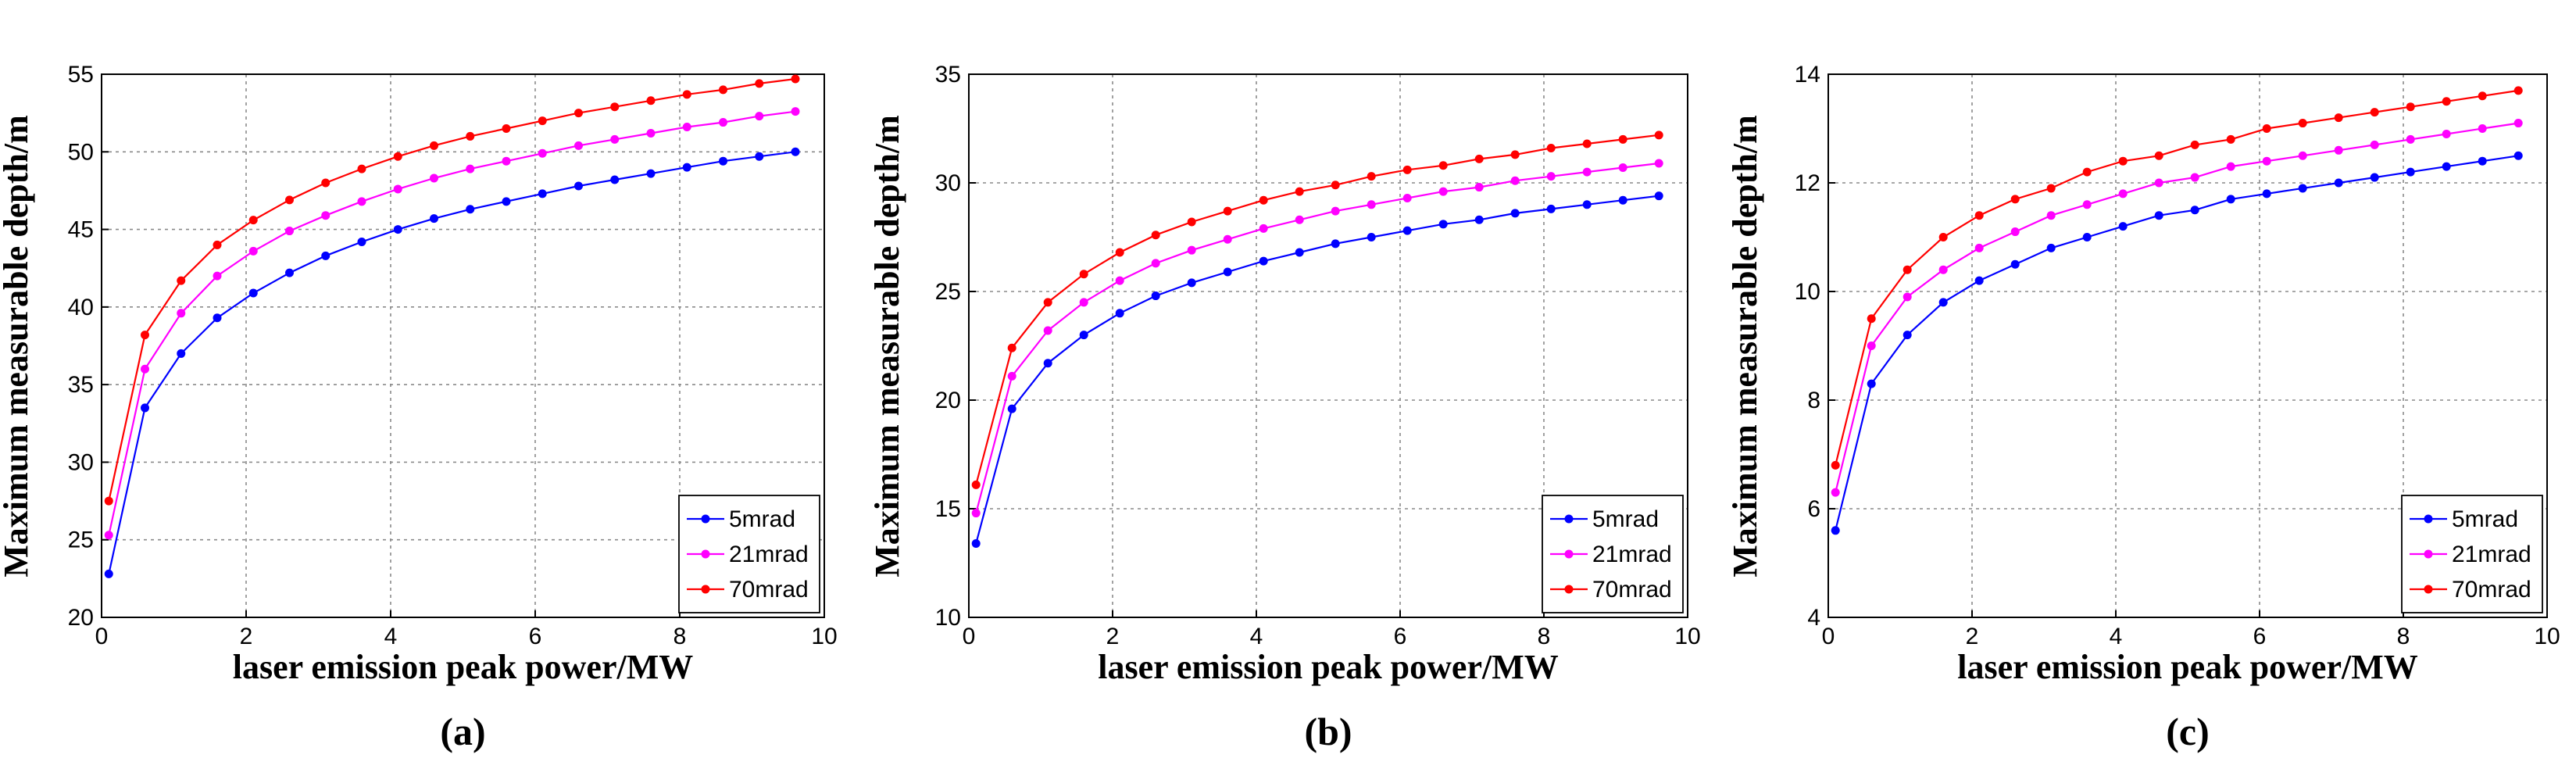 The image size is (2576, 776). Describe the element at coordinates (2547, 636) in the screenshot. I see `x-tick-label: 10` at that location.